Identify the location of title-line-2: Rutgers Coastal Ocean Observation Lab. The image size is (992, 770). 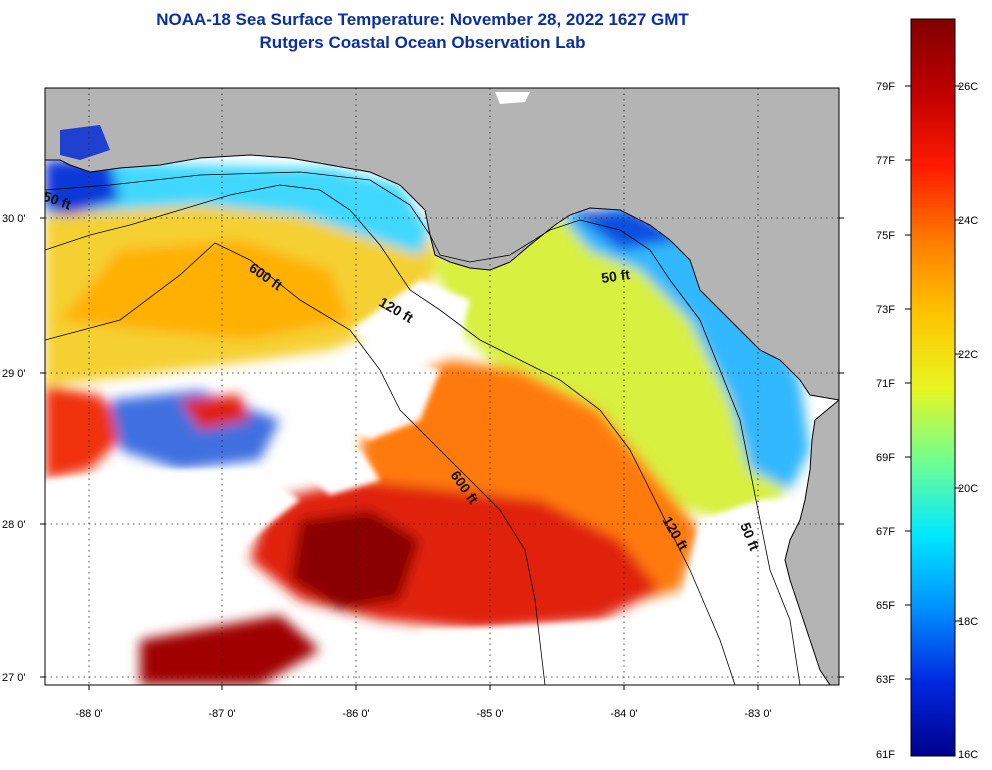
(422, 42).